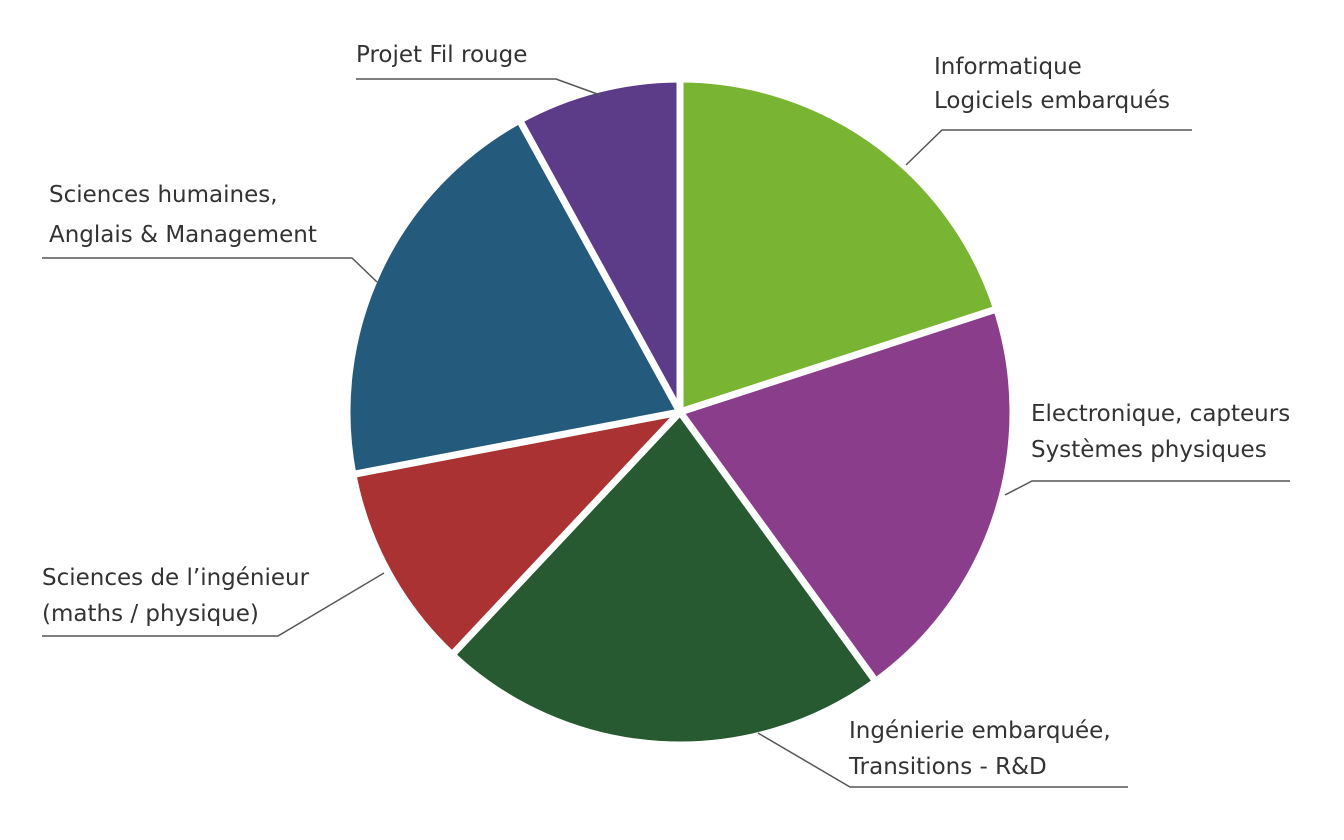  What do you see at coordinates (176, 578) in the screenshot?
I see `slice-label-line: Sciences de l’ingénieur` at bounding box center [176, 578].